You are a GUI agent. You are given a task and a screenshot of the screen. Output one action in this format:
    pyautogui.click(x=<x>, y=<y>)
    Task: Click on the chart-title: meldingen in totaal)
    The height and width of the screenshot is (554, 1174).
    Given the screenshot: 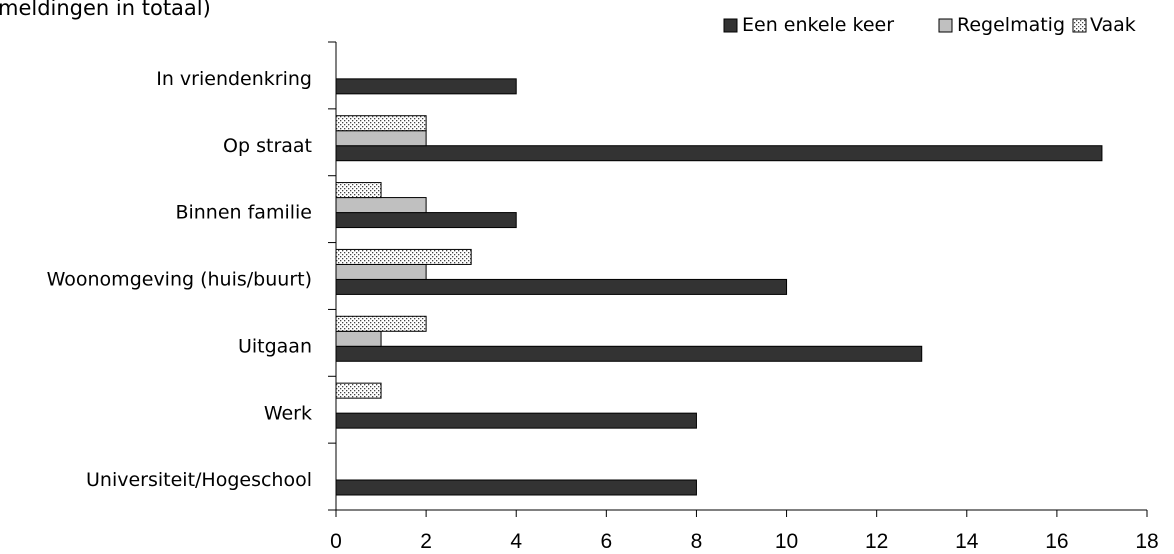 What is the action you would take?
    pyautogui.click(x=105, y=10)
    